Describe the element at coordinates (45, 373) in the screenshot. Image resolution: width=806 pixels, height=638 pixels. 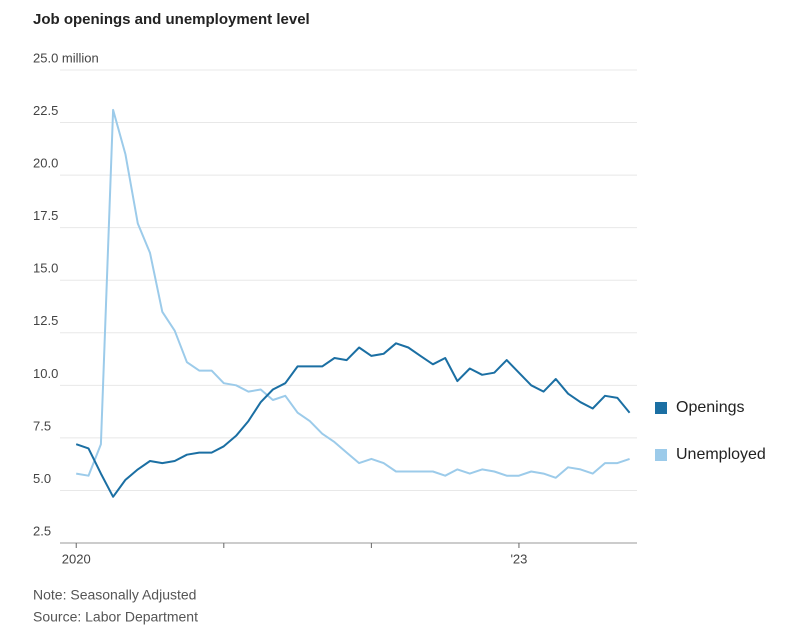
I see `y-tick-label: 10.0` at that location.